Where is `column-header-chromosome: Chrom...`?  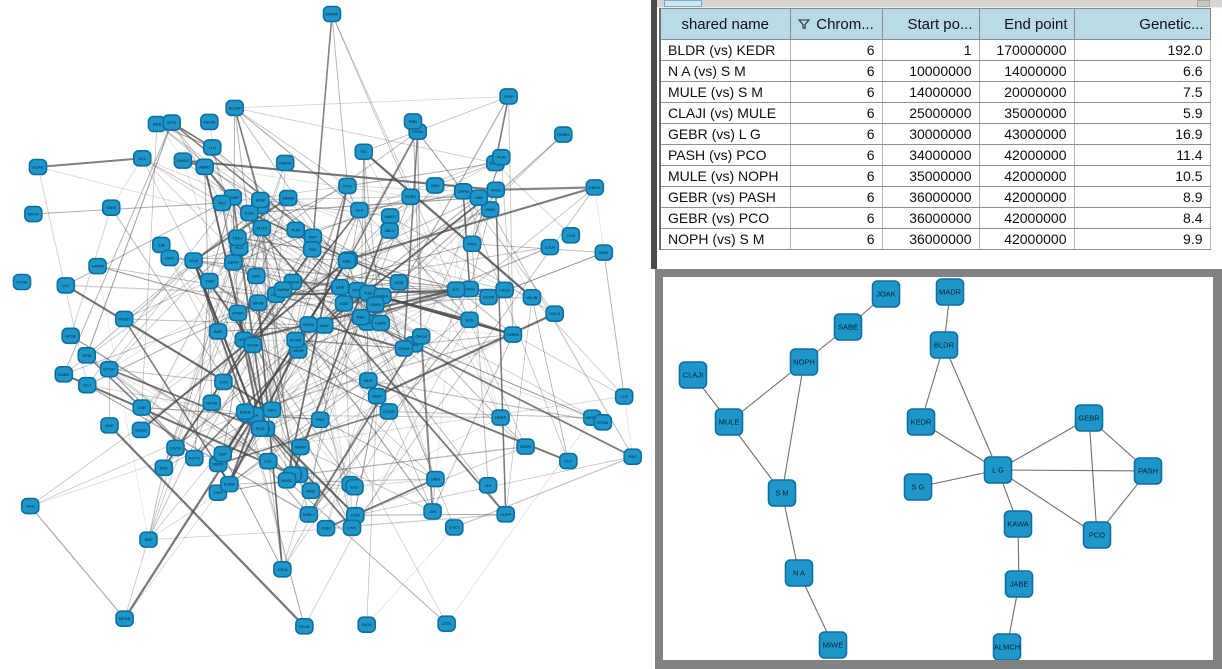 column-header-chromosome: Chrom... is located at coordinates (836, 24).